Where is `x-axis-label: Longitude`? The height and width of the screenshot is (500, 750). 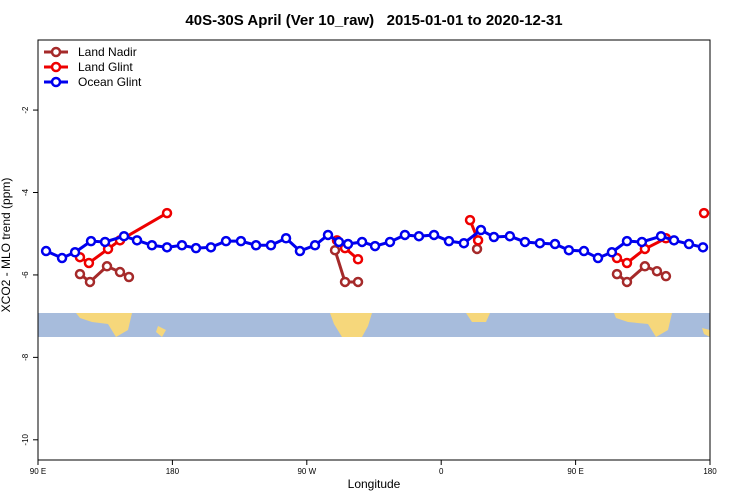
x-axis-label: Longitude is located at coordinates (374, 484).